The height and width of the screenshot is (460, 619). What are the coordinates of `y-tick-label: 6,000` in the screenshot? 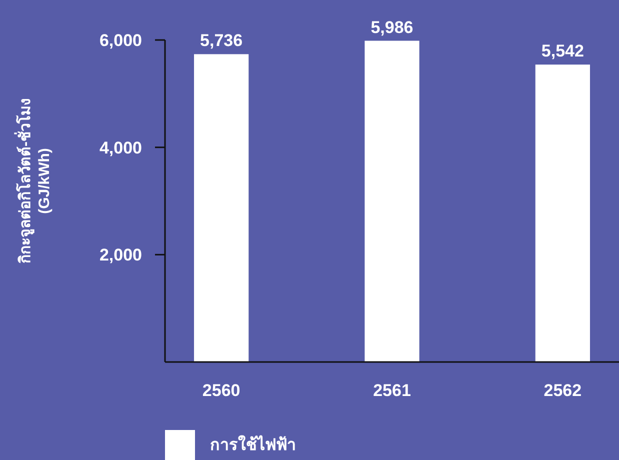 It's located at (120, 40).